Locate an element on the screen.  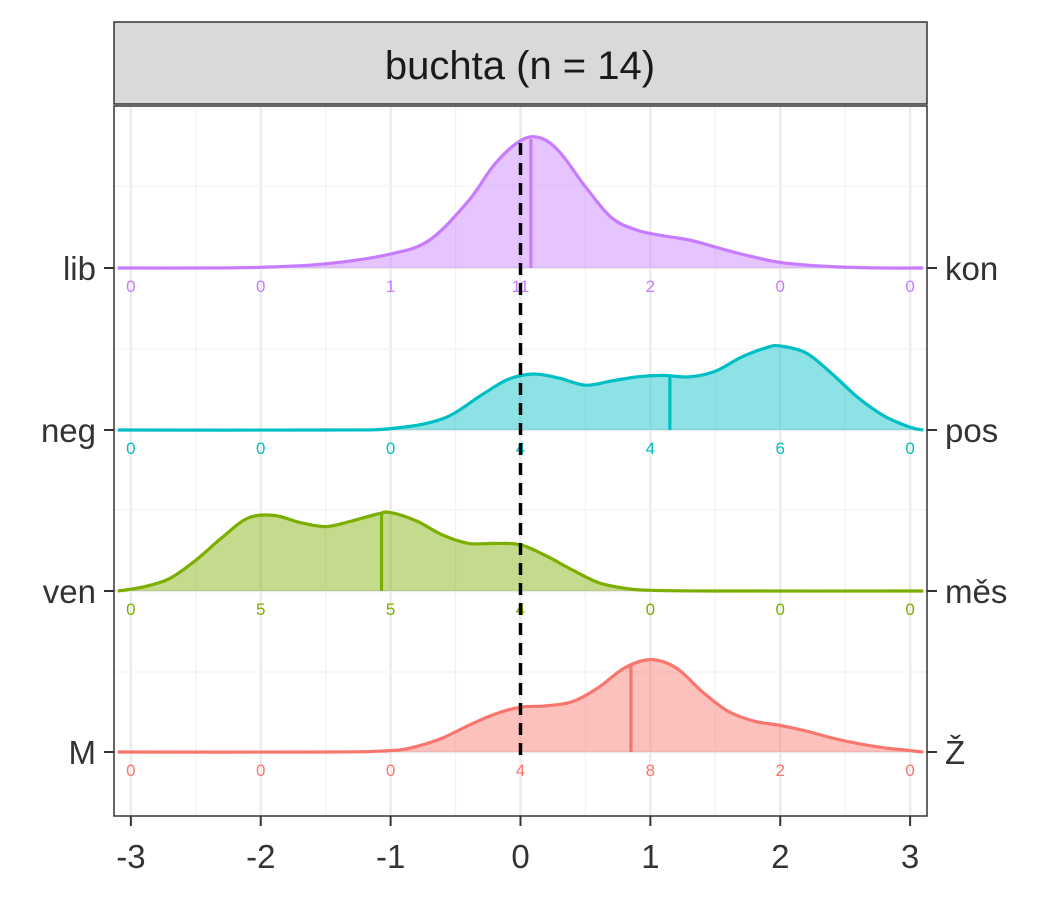
count-label-ven-1: 5 is located at coordinates (260, 609).